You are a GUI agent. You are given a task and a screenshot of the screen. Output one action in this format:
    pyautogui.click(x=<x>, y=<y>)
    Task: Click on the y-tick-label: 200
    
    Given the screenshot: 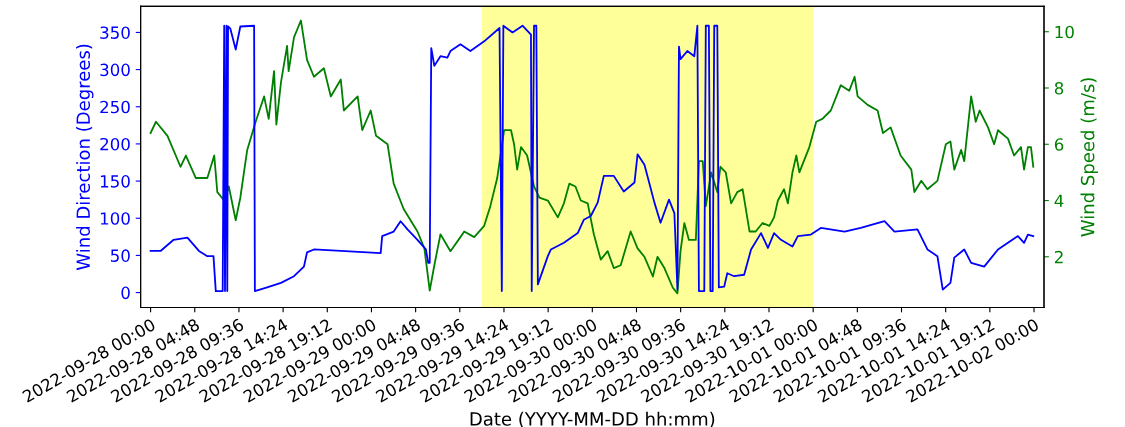 What is the action you would take?
    pyautogui.click(x=115, y=144)
    